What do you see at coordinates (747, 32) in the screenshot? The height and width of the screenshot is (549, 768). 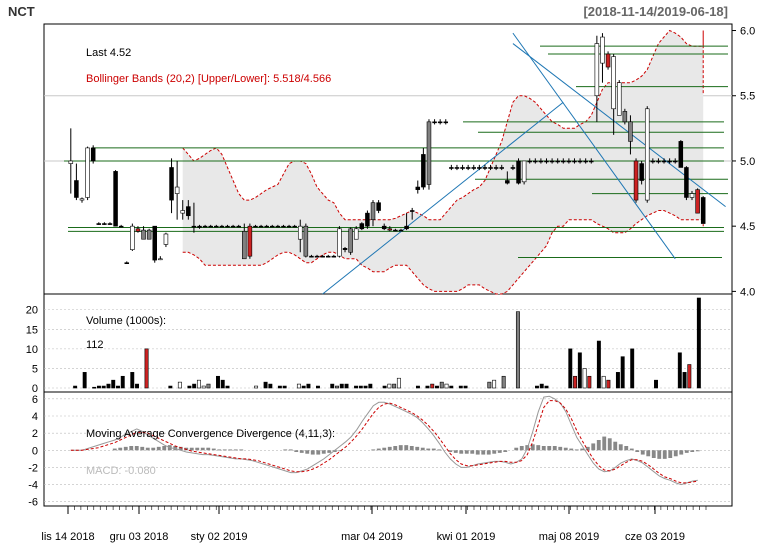 I see `price-ytick-label: 6.0` at bounding box center [747, 32].